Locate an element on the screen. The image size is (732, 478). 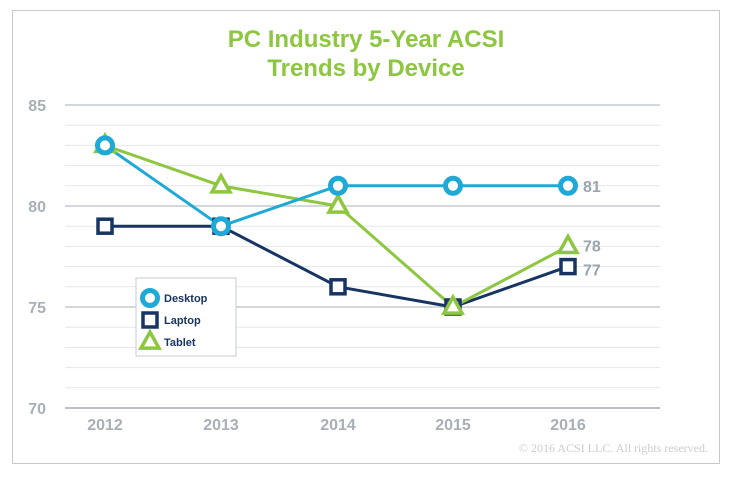
laptop-end-label: 77 is located at coordinates (592, 271).